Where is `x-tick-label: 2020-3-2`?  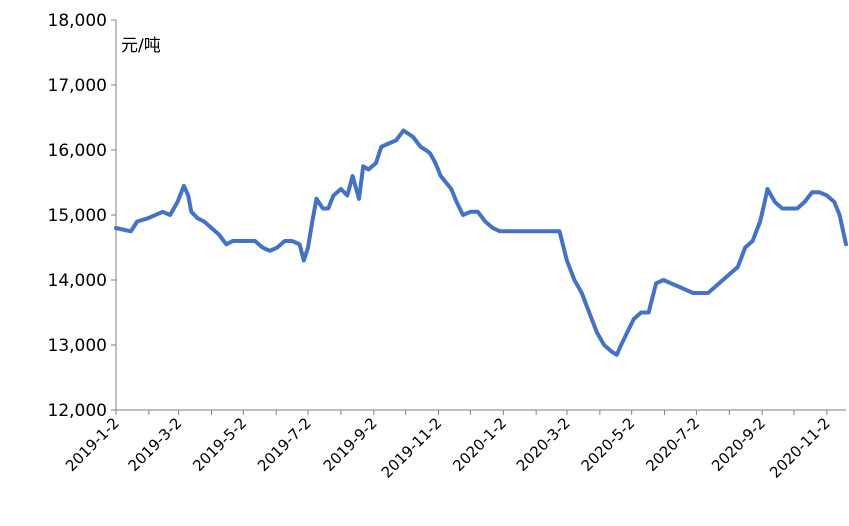
x-tick-label: 2020-3-2 is located at coordinates (543, 444).